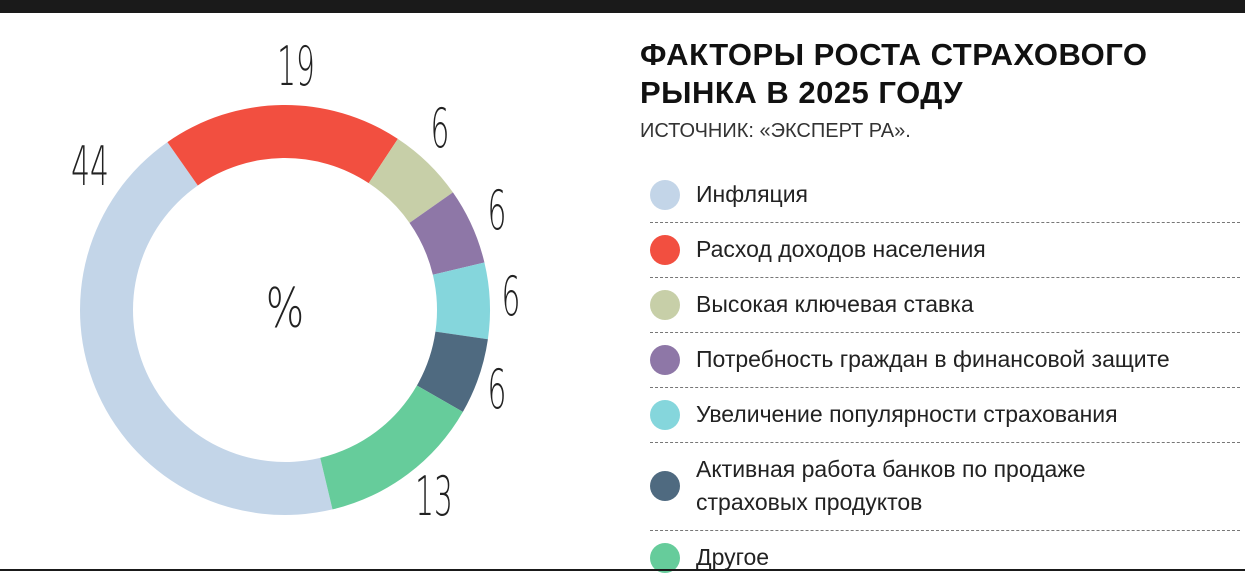 The image size is (1245, 585). I want to click on legend-item: Потребность граждан в финансовой защите, so click(945, 360).